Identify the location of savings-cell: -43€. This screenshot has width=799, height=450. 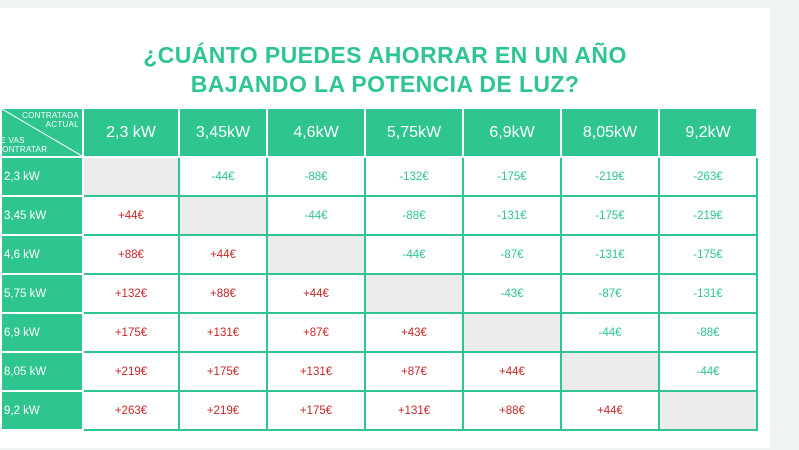
(512, 293).